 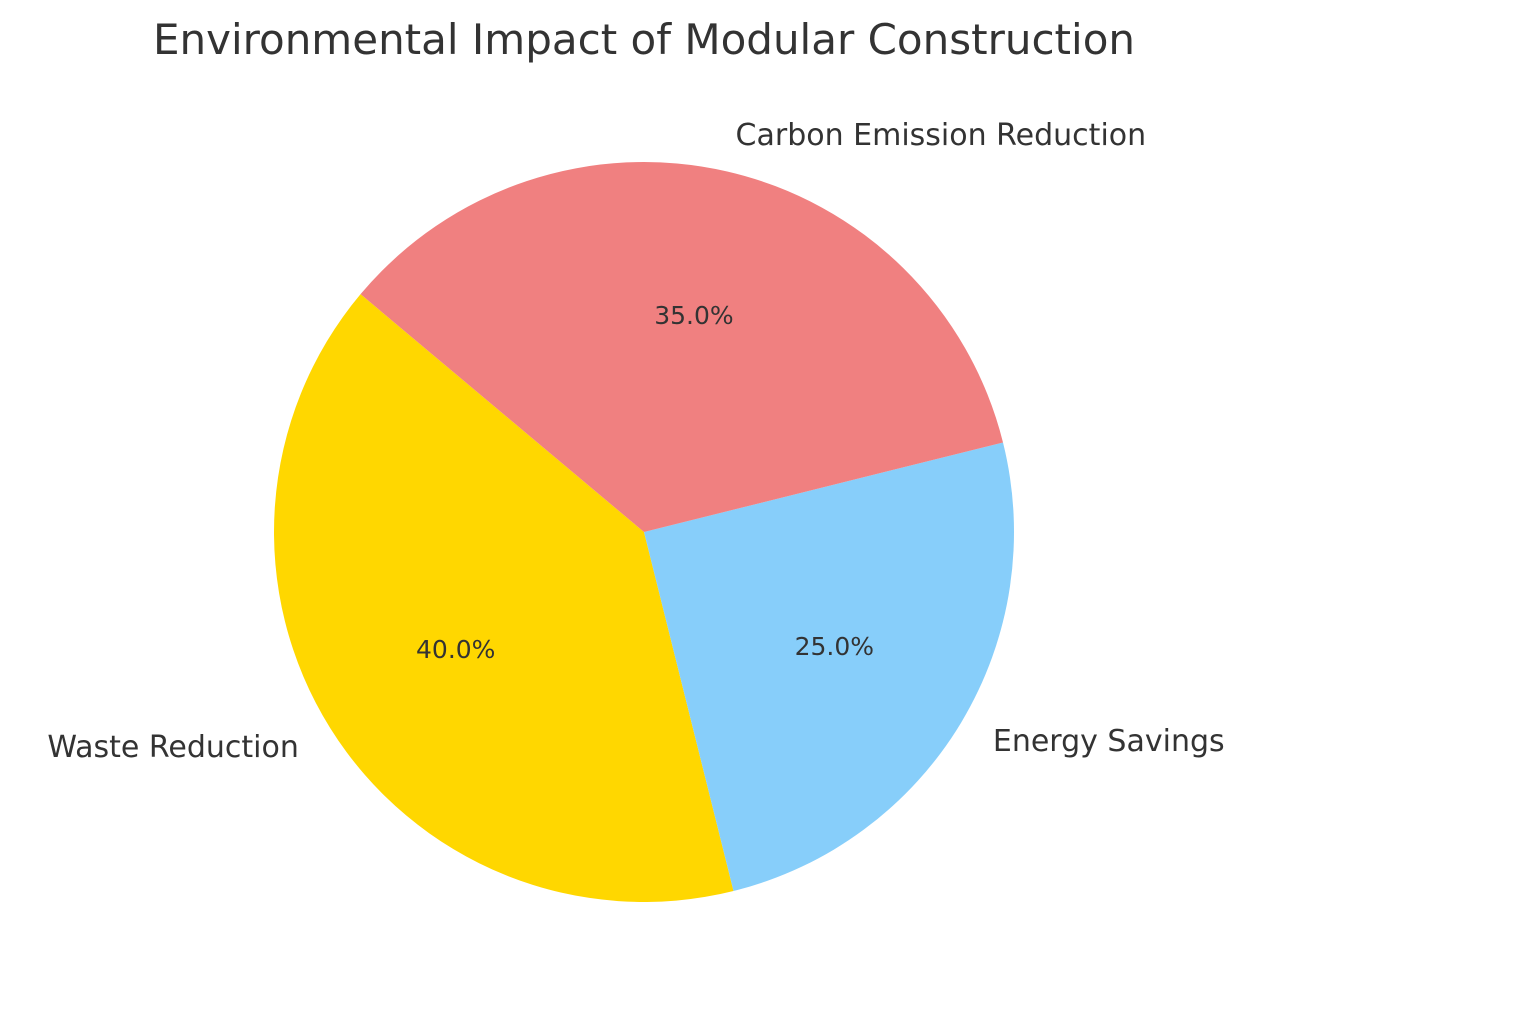 What do you see at coordinates (834, 646) in the screenshot?
I see `percent-label-energy-savings: 25.0%` at bounding box center [834, 646].